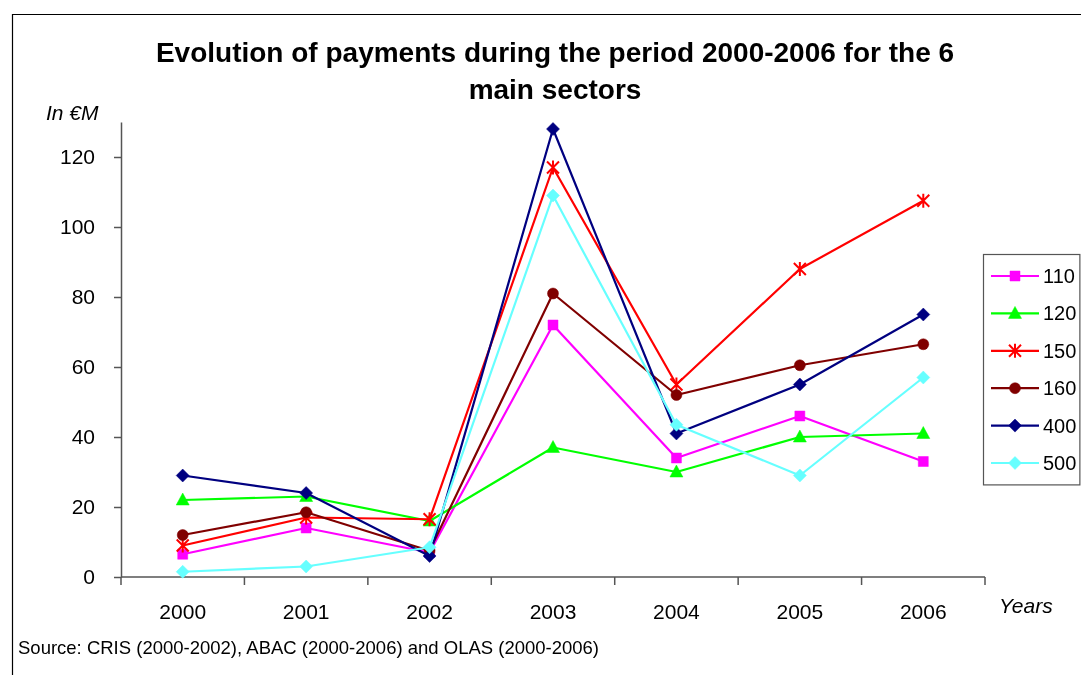 The image size is (1081, 675). Describe the element at coordinates (1026, 605) in the screenshot. I see `x-axis-title: Years` at that location.